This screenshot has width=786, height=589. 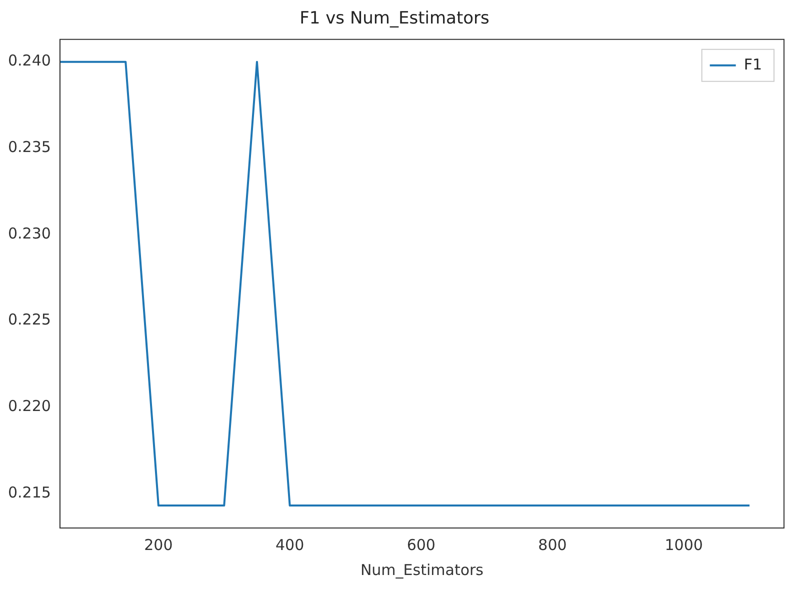 What do you see at coordinates (422, 569) in the screenshot?
I see `x-axis-title: Num_Estimators` at bounding box center [422, 569].